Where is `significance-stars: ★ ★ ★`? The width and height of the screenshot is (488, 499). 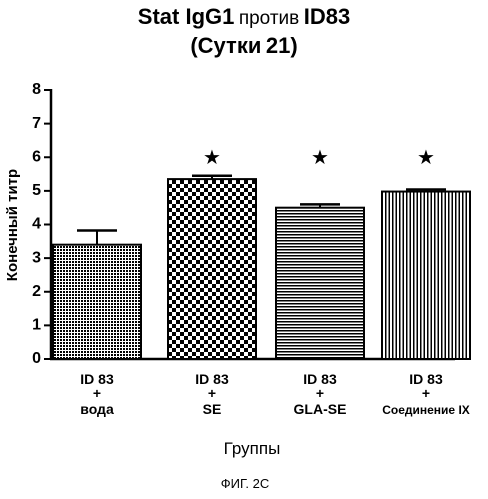 significance-stars: ★ ★ ★ is located at coordinates (319, 158).